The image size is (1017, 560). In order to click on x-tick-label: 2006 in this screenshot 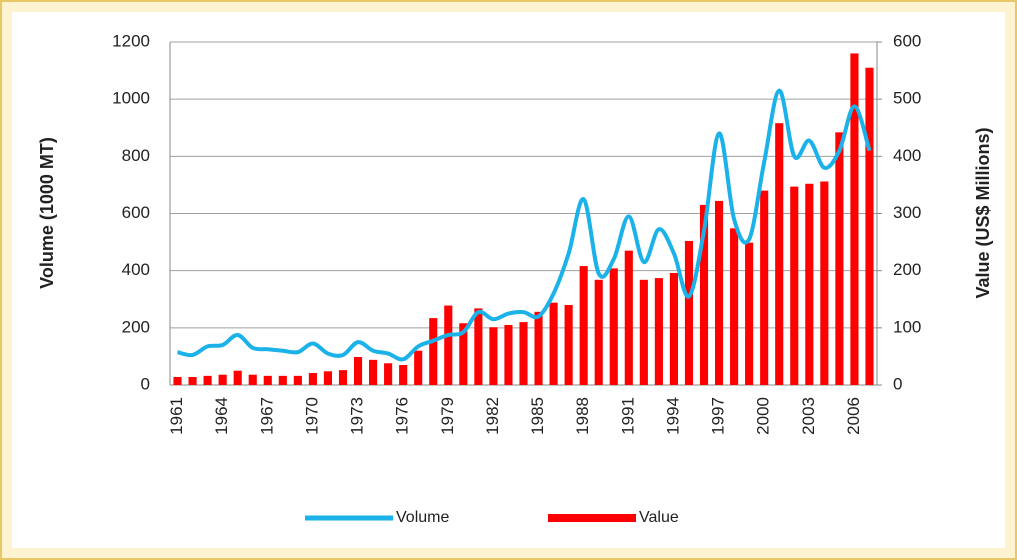, I will do `click(853, 416)`.